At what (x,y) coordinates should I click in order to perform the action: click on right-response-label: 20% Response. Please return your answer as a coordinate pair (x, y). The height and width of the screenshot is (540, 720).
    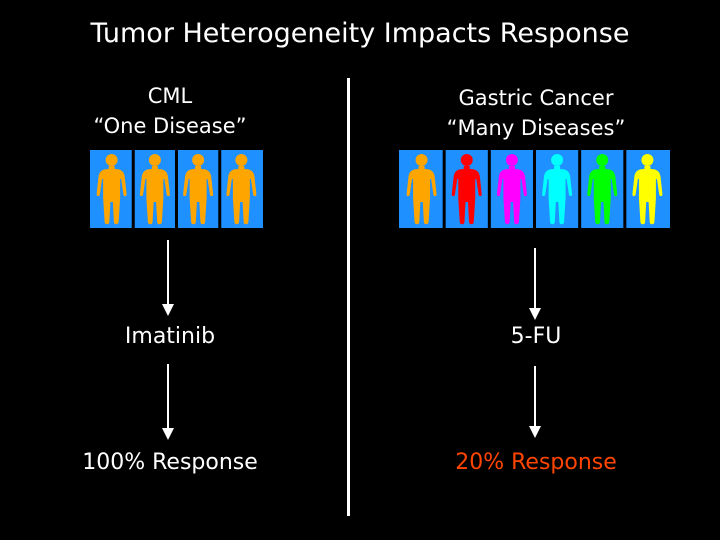
    Looking at the image, I should click on (536, 462).